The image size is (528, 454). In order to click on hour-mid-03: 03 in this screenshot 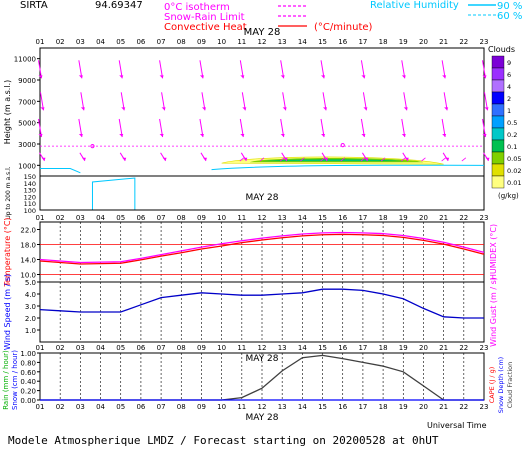, I will do `click(80, 218)`.